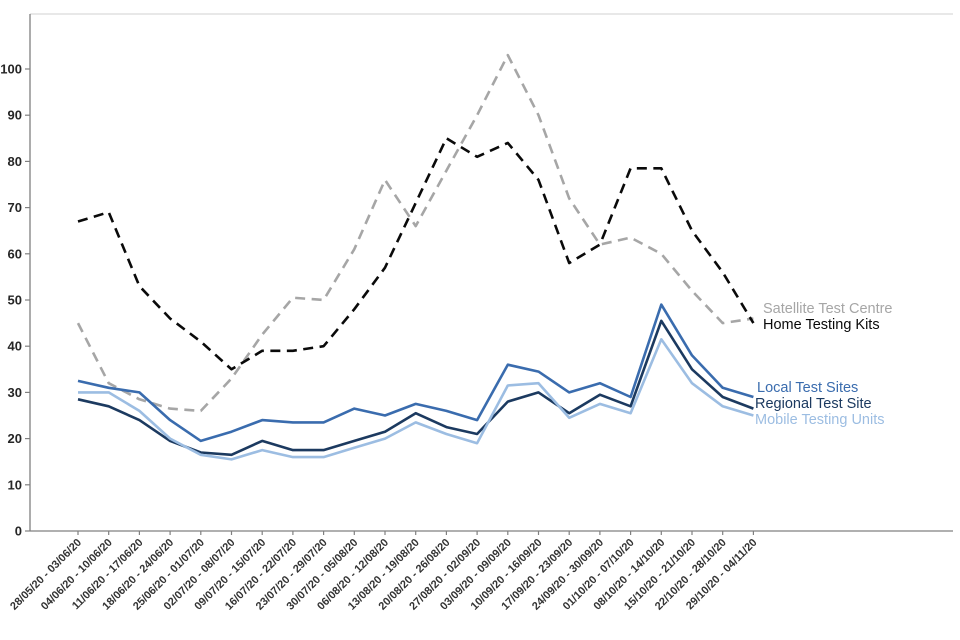  I want to click on y-tick-label: 40, so click(15, 346).